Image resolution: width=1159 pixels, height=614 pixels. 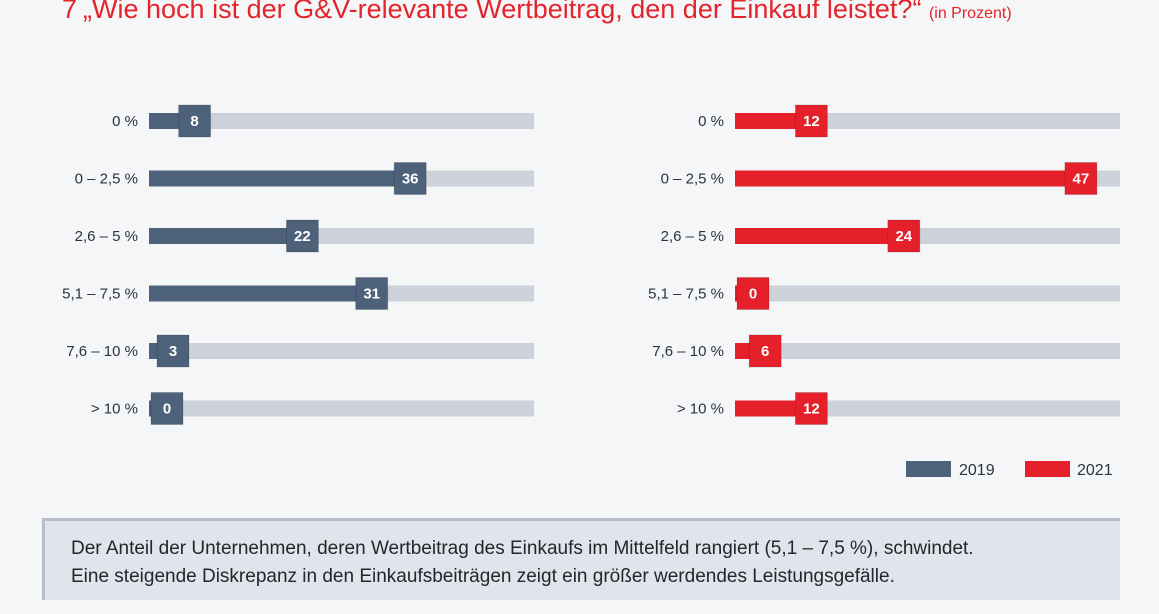 I want to click on data-label-2021-5: 12, so click(x=811, y=409).